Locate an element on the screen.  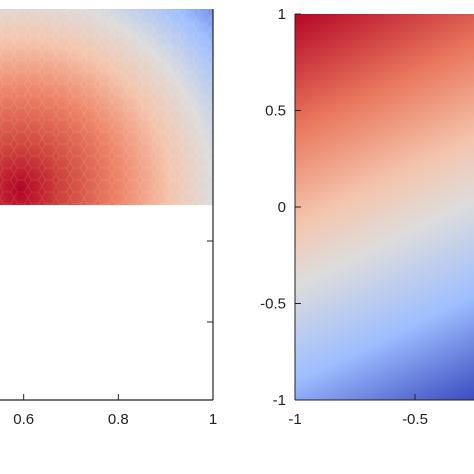
right-x-ticks: -1 -0.5 is located at coordinates (358, 411).